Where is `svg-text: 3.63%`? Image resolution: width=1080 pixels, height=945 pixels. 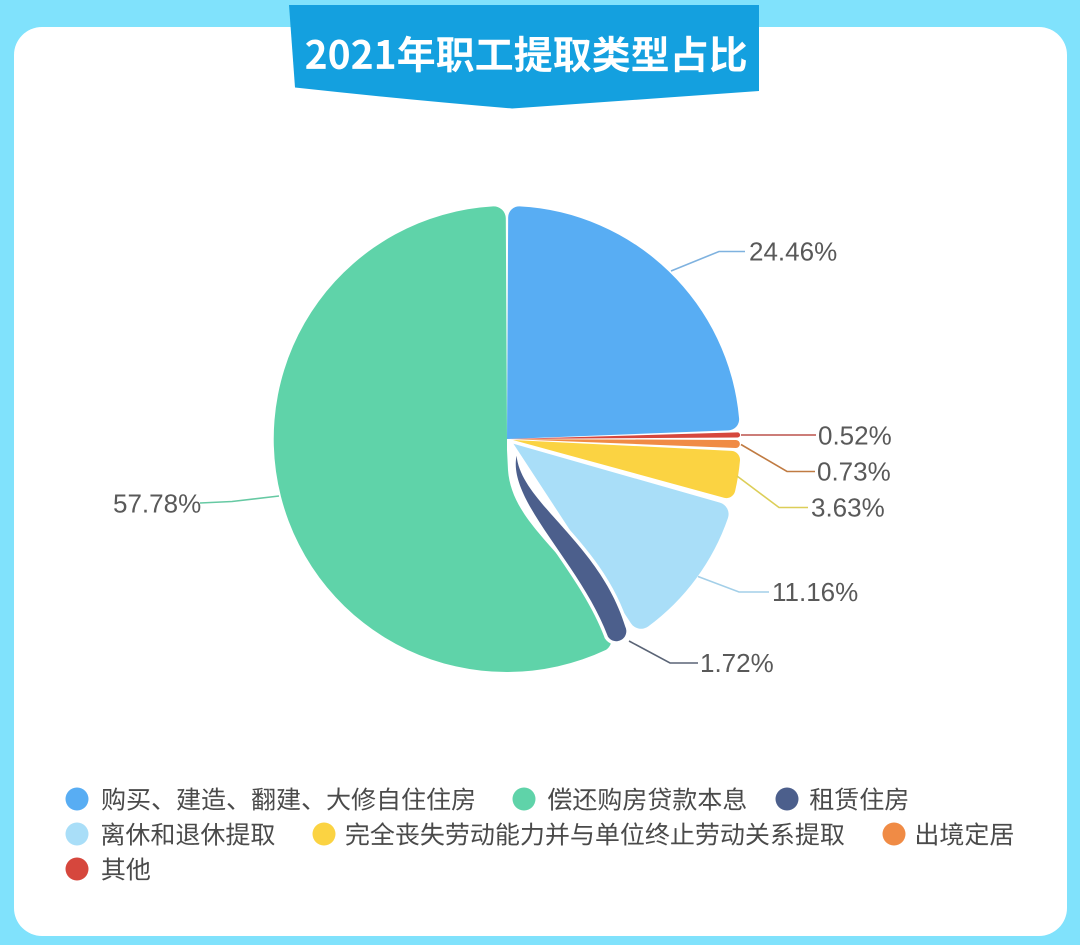
svg-text: 3.63% is located at coordinates (848, 508).